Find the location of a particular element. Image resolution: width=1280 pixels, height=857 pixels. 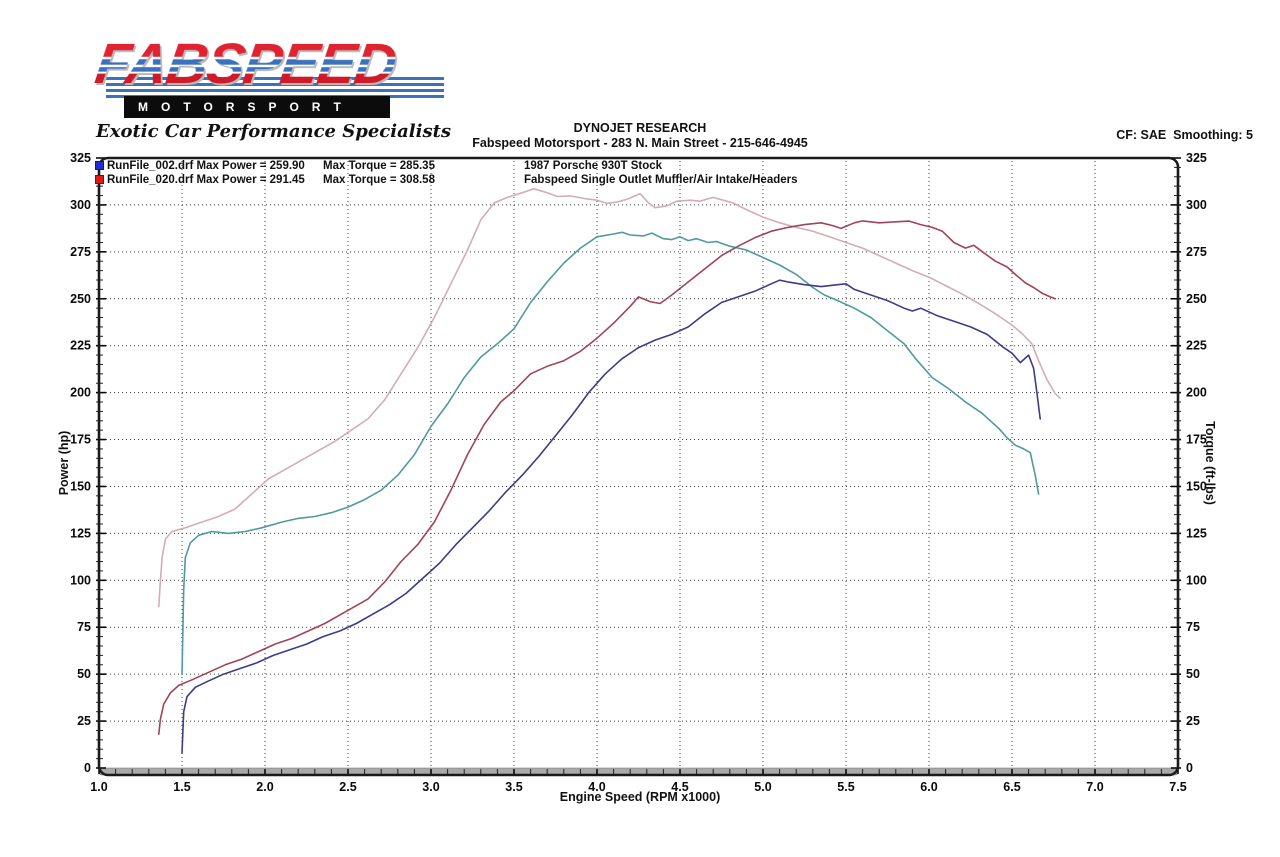

svg-text: 4.0 is located at coordinates (596, 787).